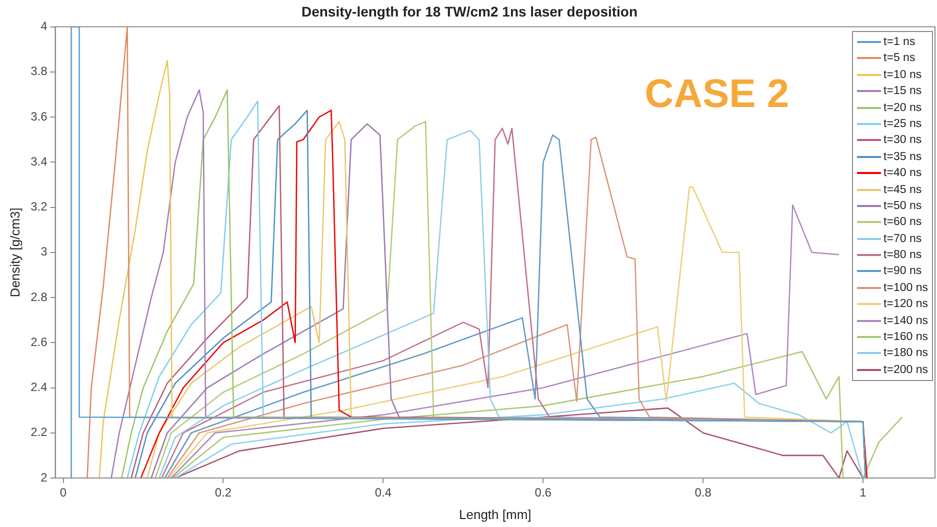 Image resolution: width=937 pixels, height=527 pixels. I want to click on legend-label: t=35 ns, so click(903, 156).